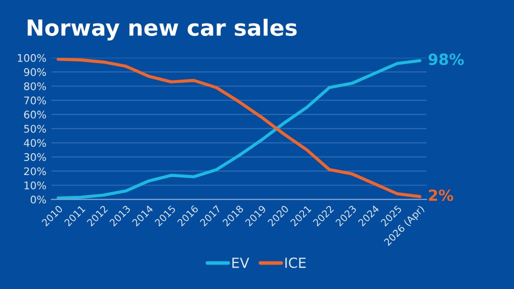 The image size is (514, 289). I want to click on data-label: 98%, so click(446, 60).